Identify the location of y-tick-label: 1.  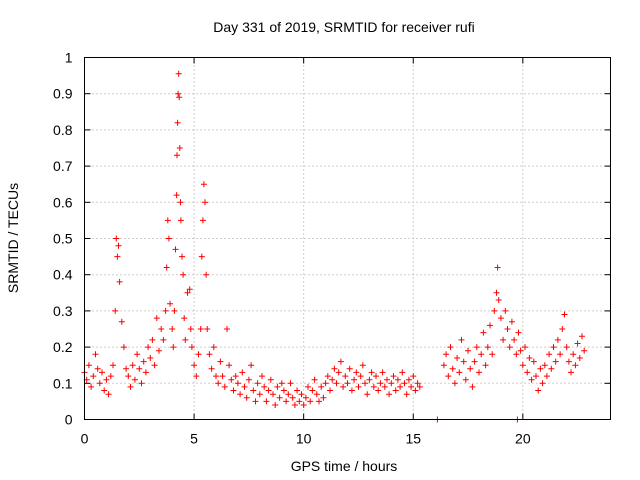
(69, 58).